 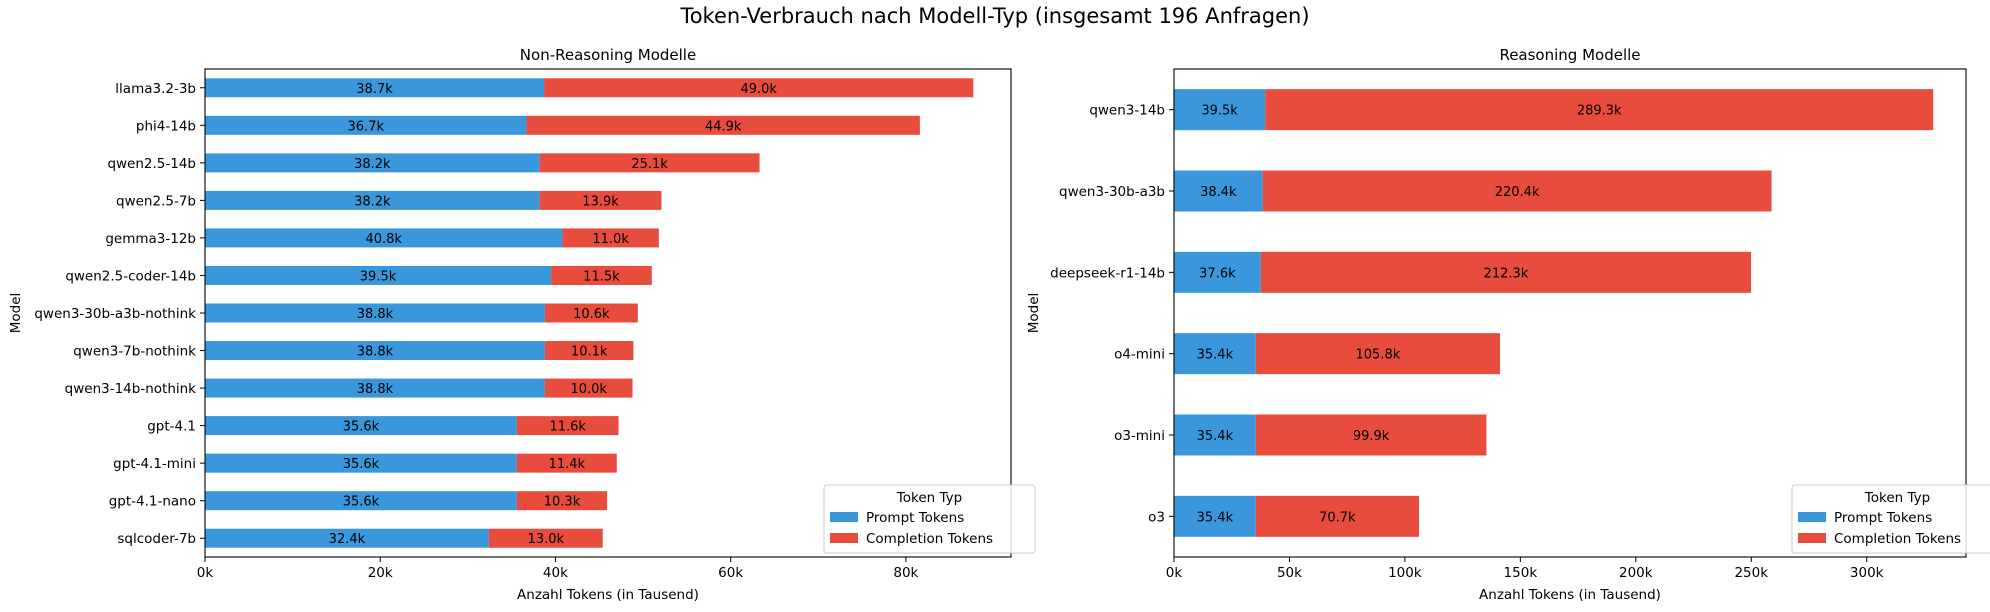 What do you see at coordinates (723, 126) in the screenshot?
I see `bar-value-label: 44.9k` at bounding box center [723, 126].